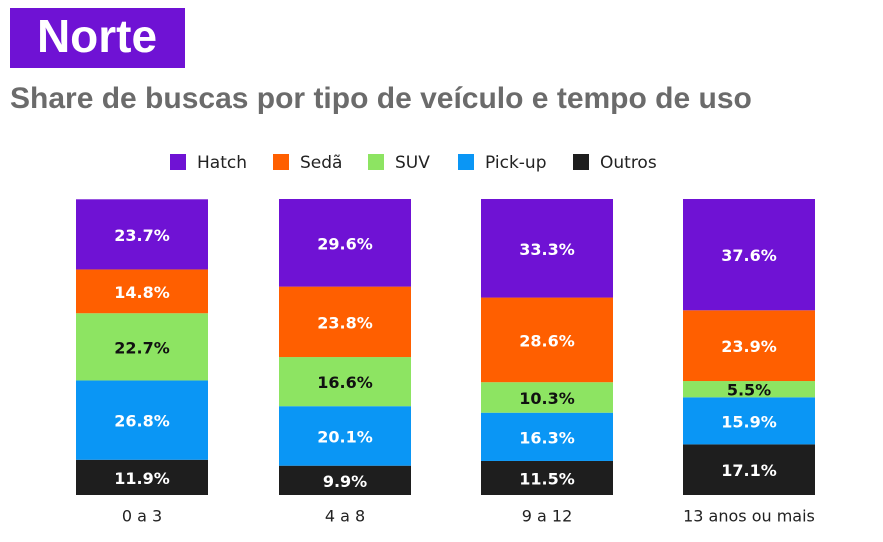 Image resolution: width=883 pixels, height=542 pixels. I want to click on legend-label: Outros, so click(628, 163).